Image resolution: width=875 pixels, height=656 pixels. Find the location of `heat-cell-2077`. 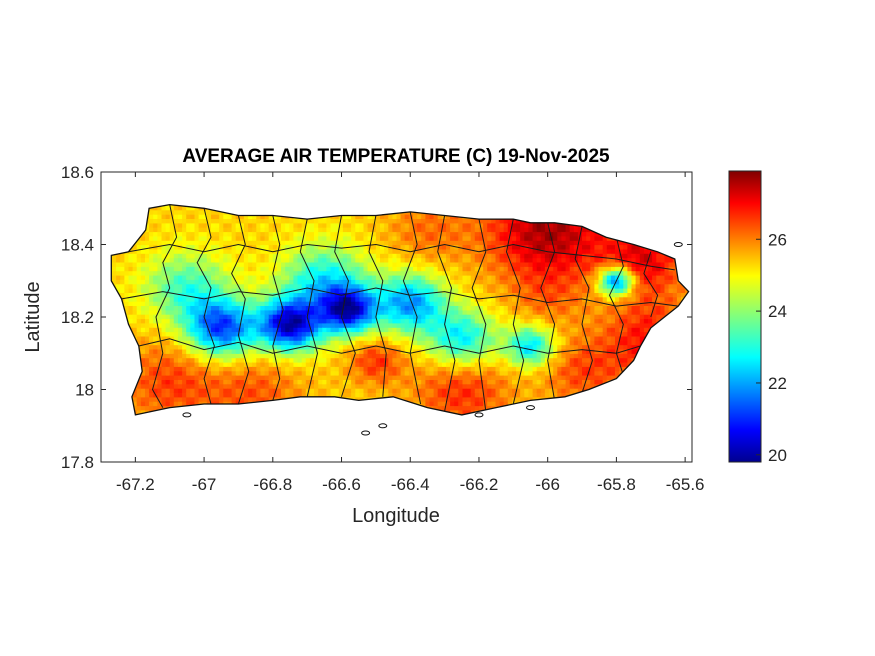

heat-cell-2077 is located at coordinates (275, 256).